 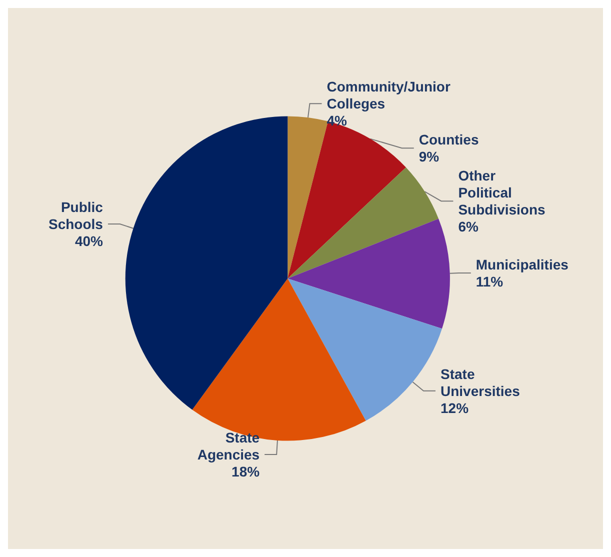 What do you see at coordinates (429, 156) in the screenshot?
I see `data-label: 9%` at bounding box center [429, 156].